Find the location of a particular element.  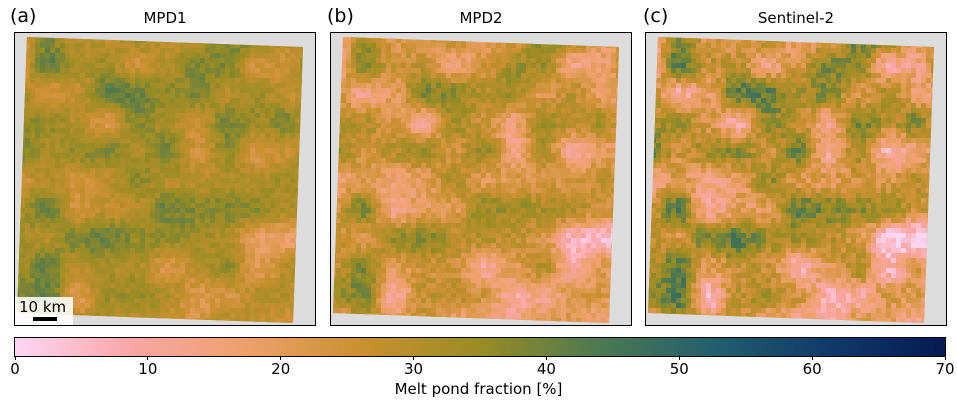

panel-c-title: Sentinel-2 is located at coordinates (796, 18).